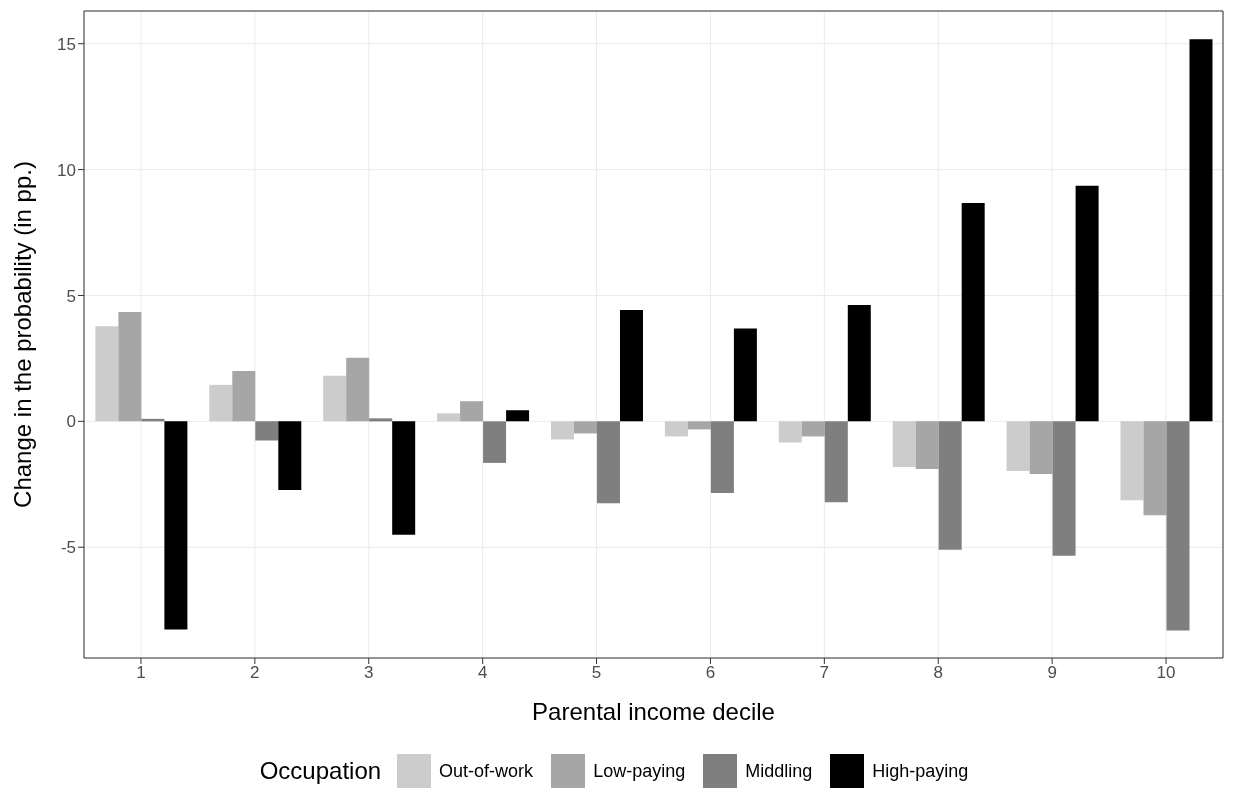 The height and width of the screenshot is (795, 1236). What do you see at coordinates (71, 422) in the screenshot?
I see `y-tick-label: 0` at bounding box center [71, 422].